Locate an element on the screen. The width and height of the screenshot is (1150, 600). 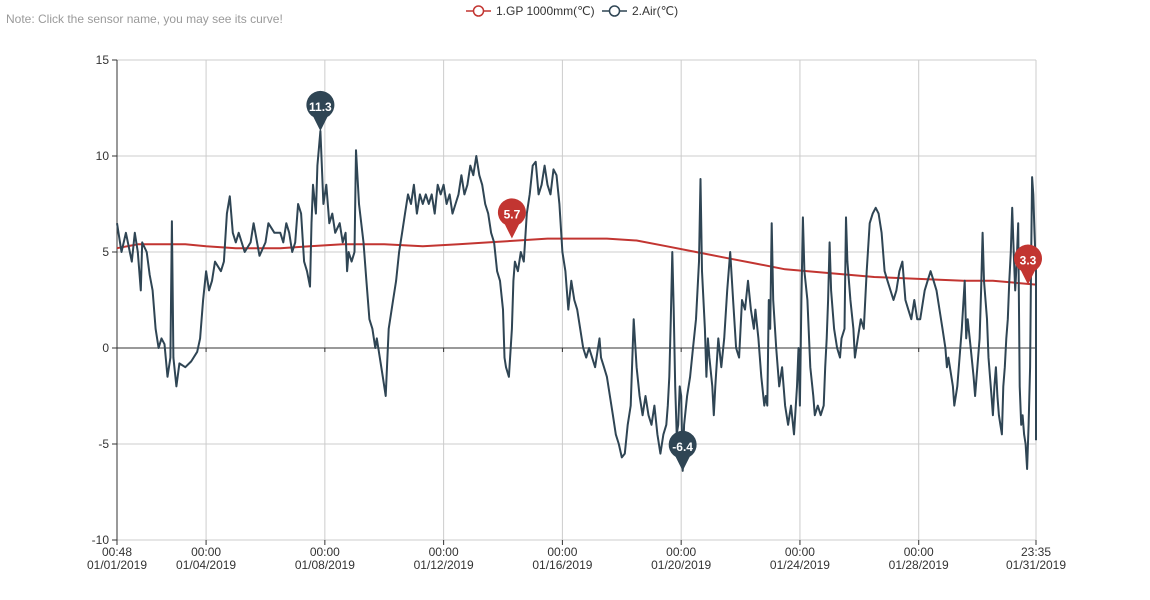
legend-item-gp-1000mm: 1.GP 1000mm(℃) is located at coordinates (530, 11).